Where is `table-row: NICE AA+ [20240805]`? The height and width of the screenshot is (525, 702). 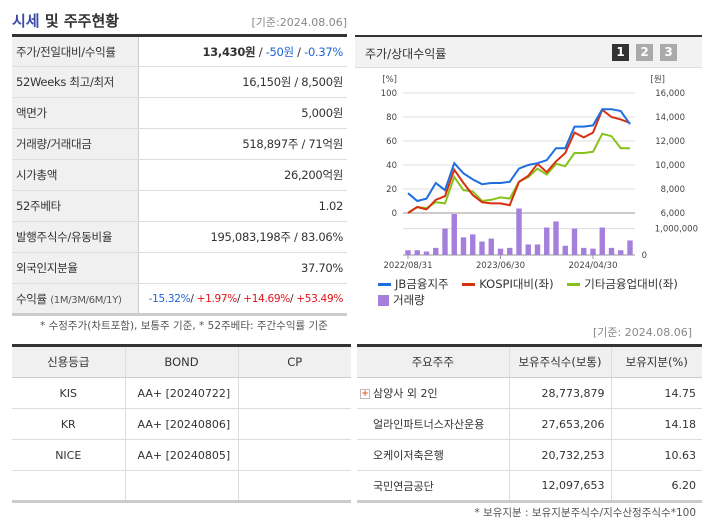
table-row: NICE AA+ [20240805] is located at coordinates (181, 455).